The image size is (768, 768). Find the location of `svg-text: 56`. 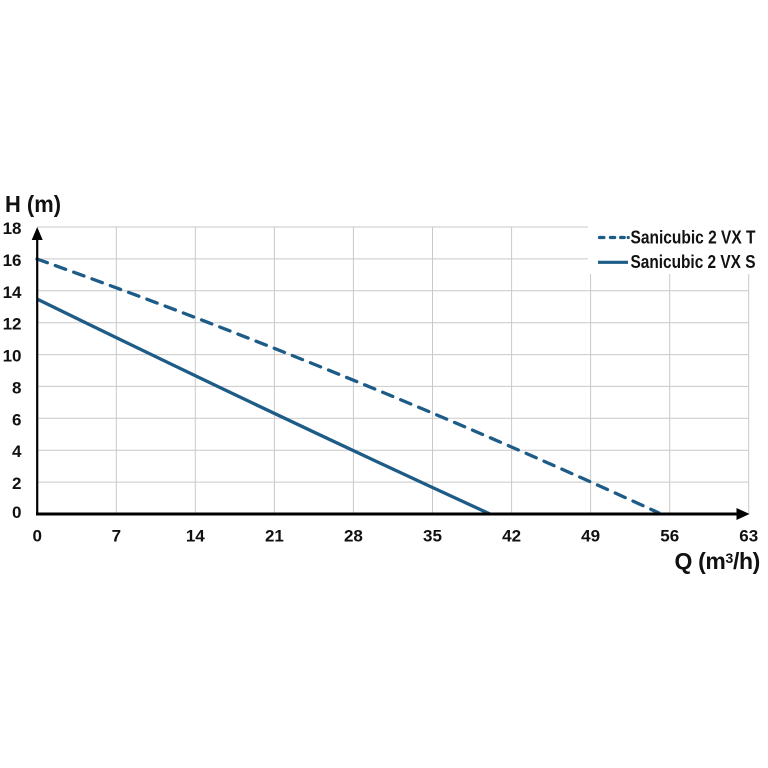

svg-text: 56 is located at coordinates (669, 536).